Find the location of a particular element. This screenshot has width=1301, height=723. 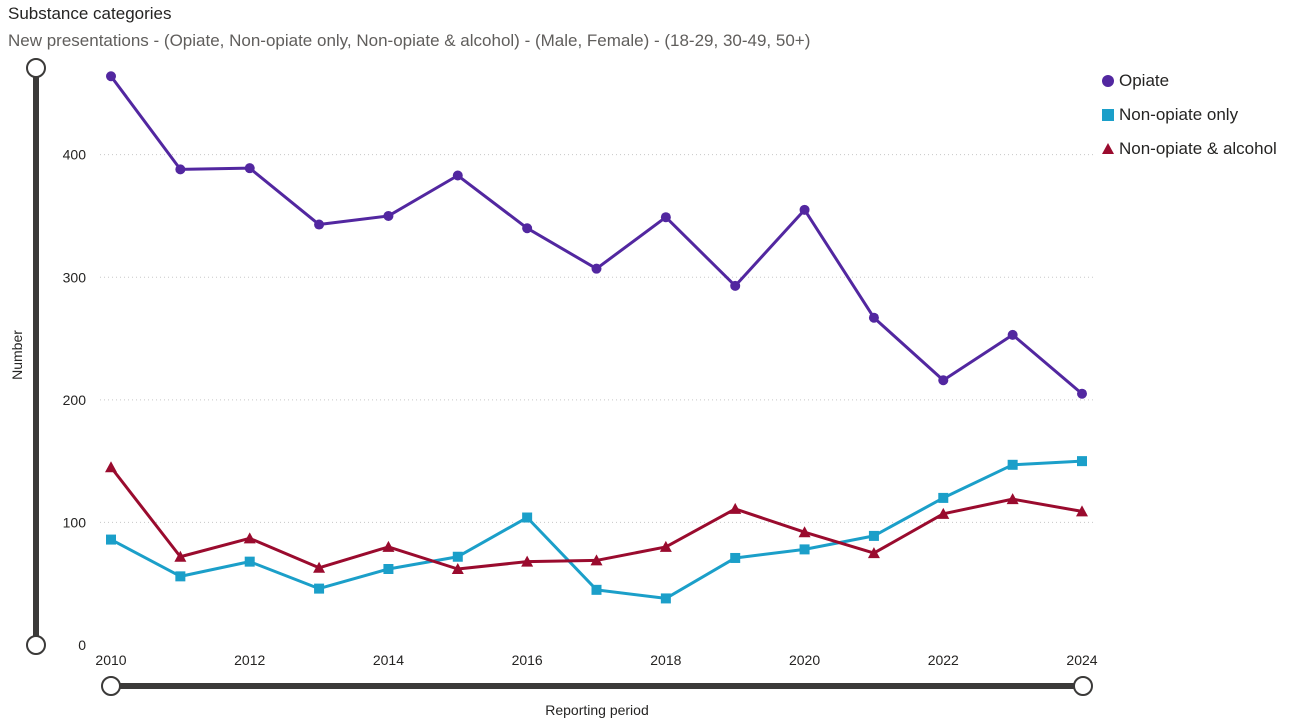

y-range-slider-min-handle is located at coordinates (36, 645).